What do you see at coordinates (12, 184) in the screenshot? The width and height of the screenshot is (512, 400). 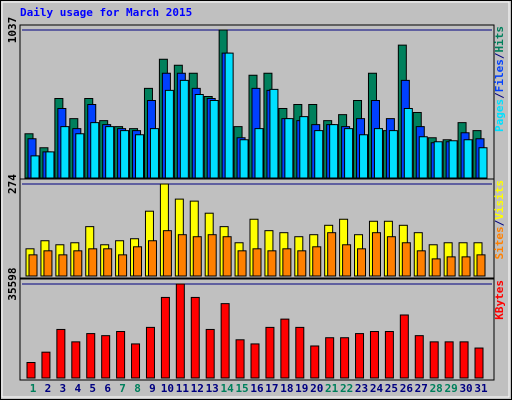 I see `y-tick-label: 274` at bounding box center [12, 184].